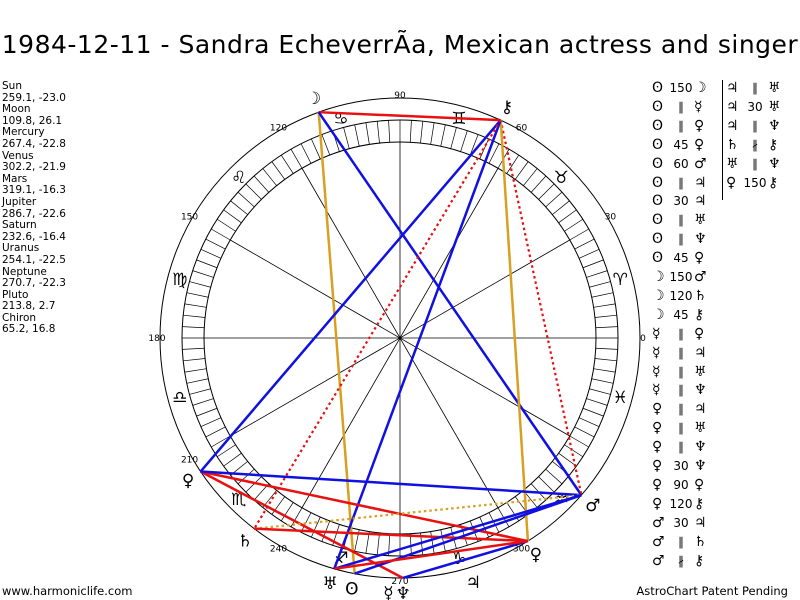 The width and height of the screenshot is (800, 600). I want to click on degree-label: 180, so click(156, 339).